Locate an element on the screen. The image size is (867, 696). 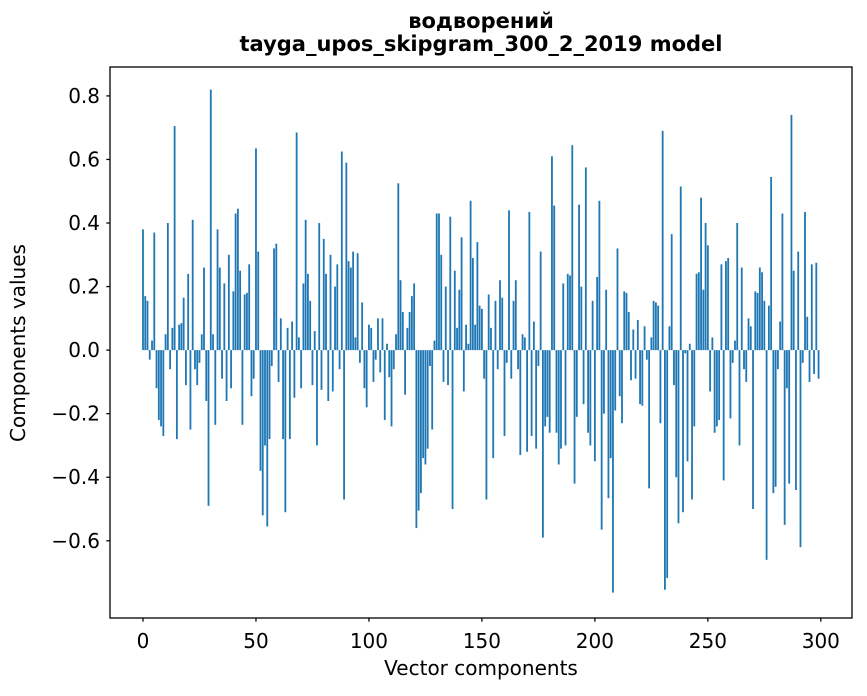
x-tick-label: 150 is located at coordinates (482, 641).